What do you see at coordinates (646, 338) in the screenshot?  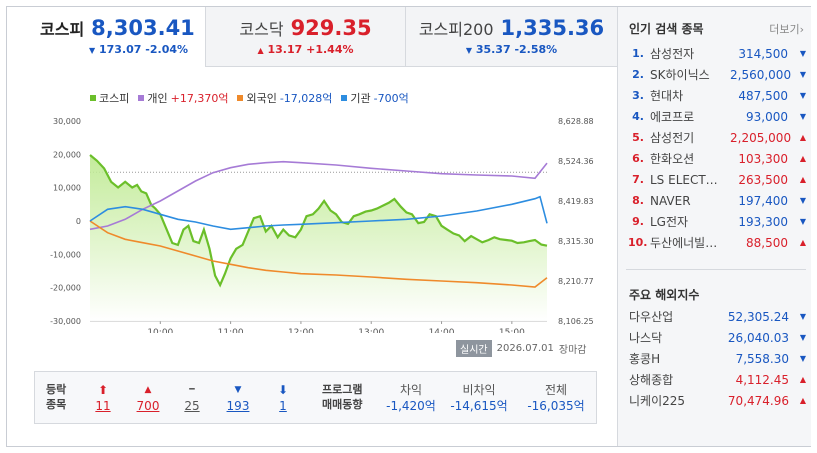 I see `index-name: 나스닥` at bounding box center [646, 338].